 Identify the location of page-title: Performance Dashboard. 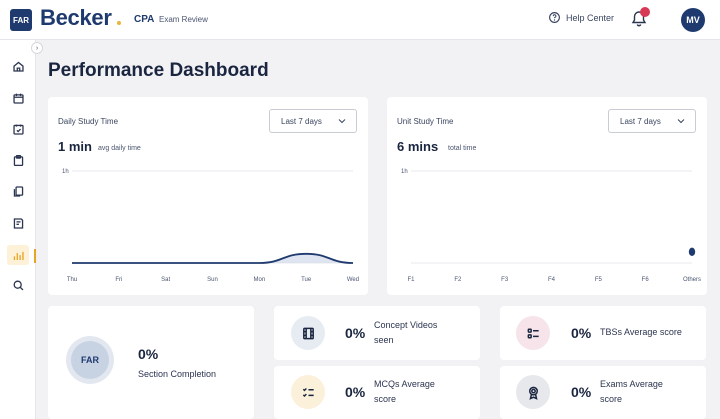
(158, 70).